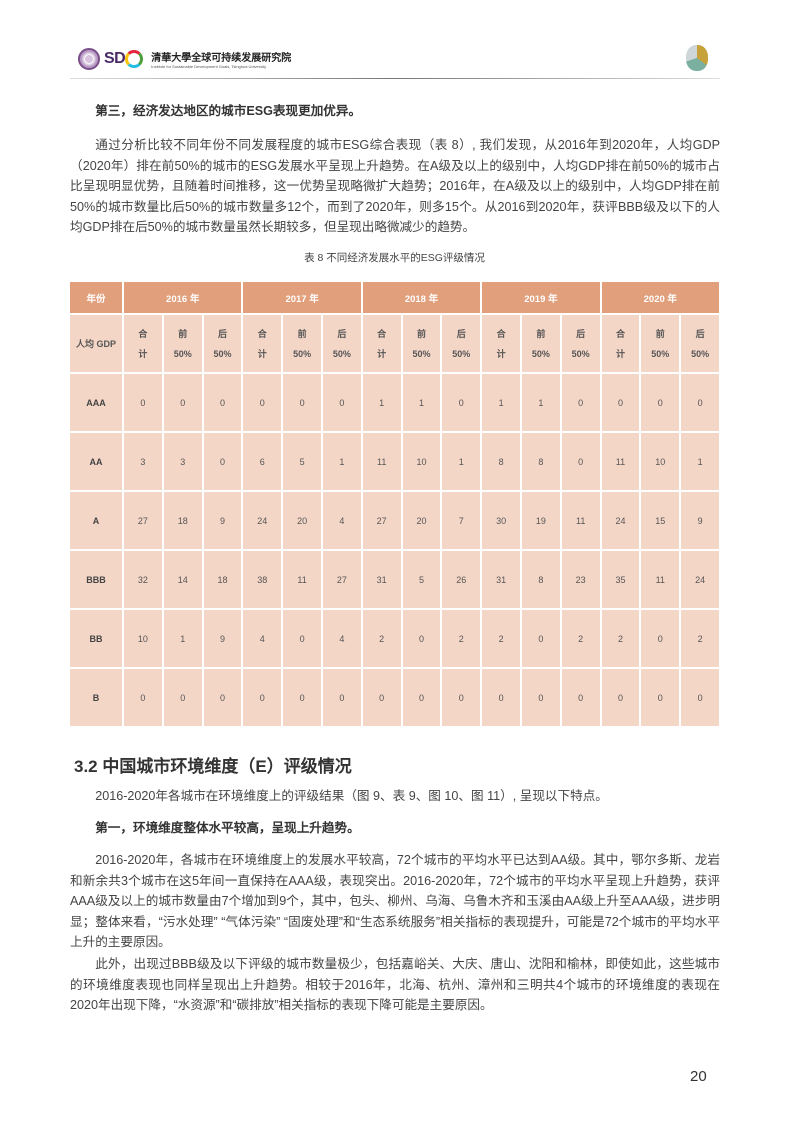 This screenshot has height=1121, width=789. Describe the element at coordinates (501, 520) in the screenshot. I see `table-cell: 30` at that location.